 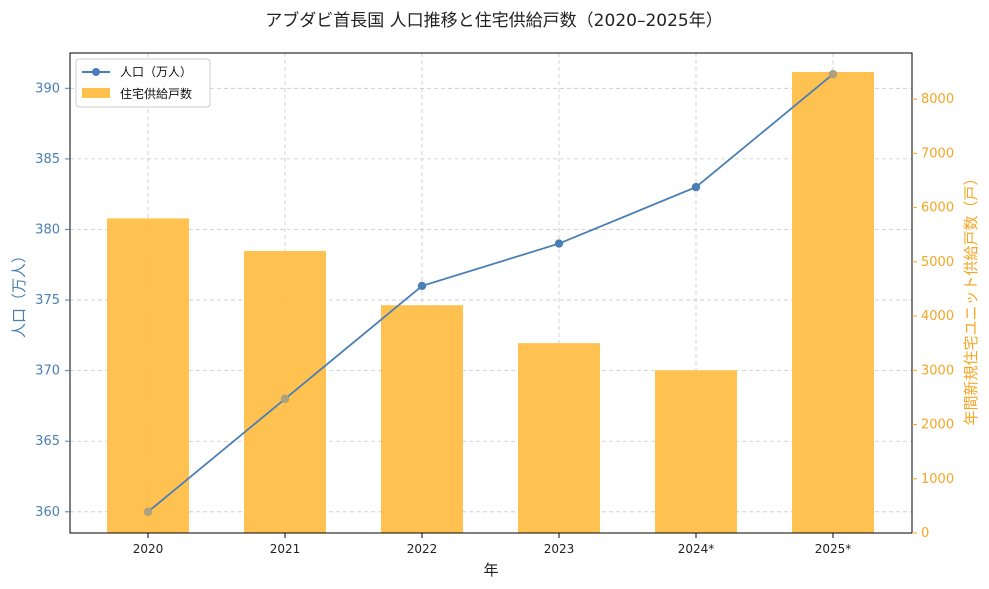 What do you see at coordinates (937, 425) in the screenshot?
I see `right-tick-label: 2000` at bounding box center [937, 425].